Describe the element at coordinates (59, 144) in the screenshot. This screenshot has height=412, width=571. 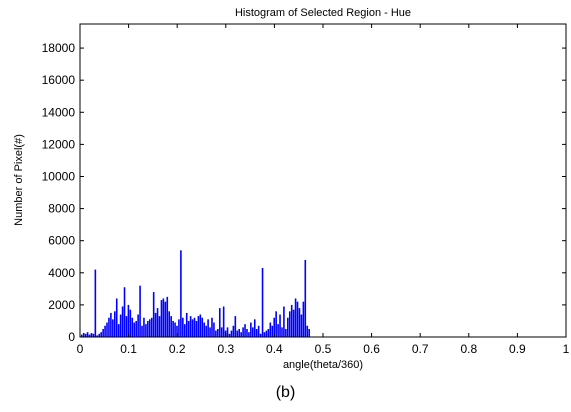
I see `y-tick-label: 12000` at that location.